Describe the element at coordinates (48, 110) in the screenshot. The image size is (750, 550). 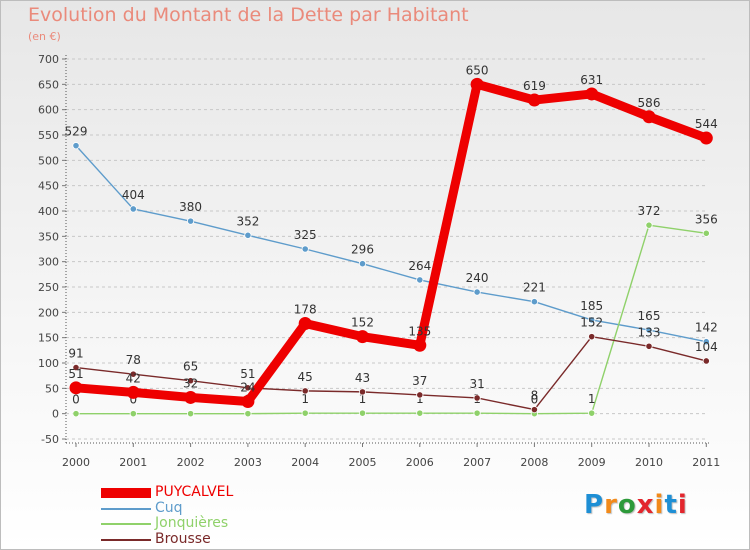
I see `y-tick-label: 600` at that location.